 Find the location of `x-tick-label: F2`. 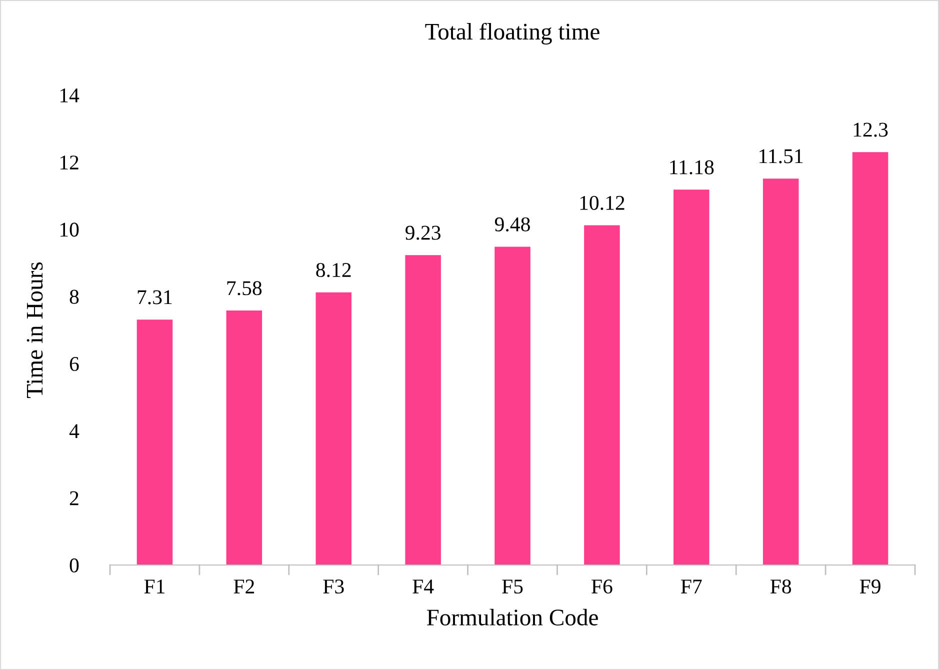

x-tick-label: F2 is located at coordinates (244, 587).